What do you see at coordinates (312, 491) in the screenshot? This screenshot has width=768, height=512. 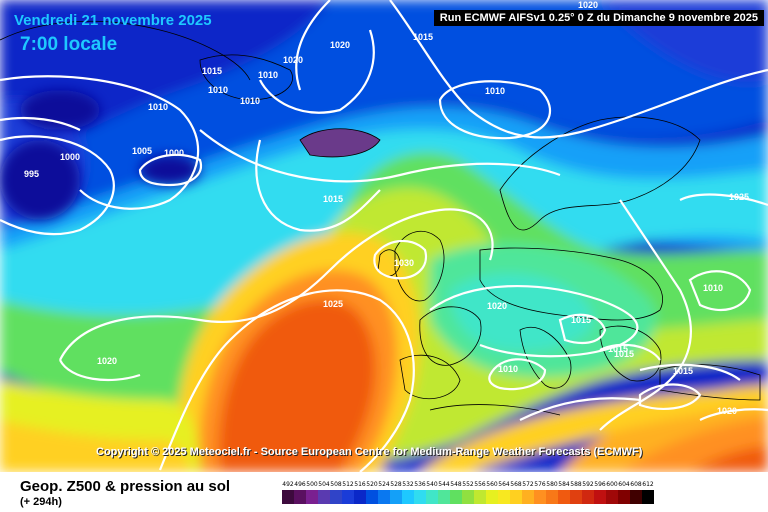 I see `color-scale-step: 500` at bounding box center [312, 491].